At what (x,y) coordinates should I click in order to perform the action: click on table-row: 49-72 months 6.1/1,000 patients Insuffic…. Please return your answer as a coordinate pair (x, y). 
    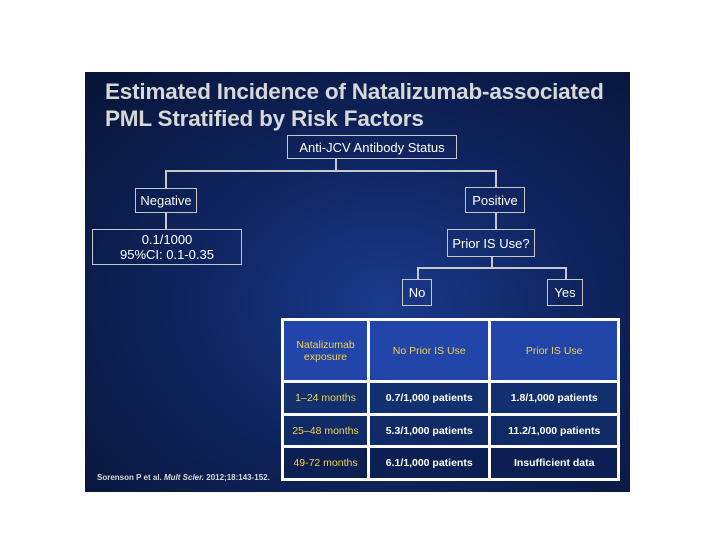
    Looking at the image, I should click on (450, 463).